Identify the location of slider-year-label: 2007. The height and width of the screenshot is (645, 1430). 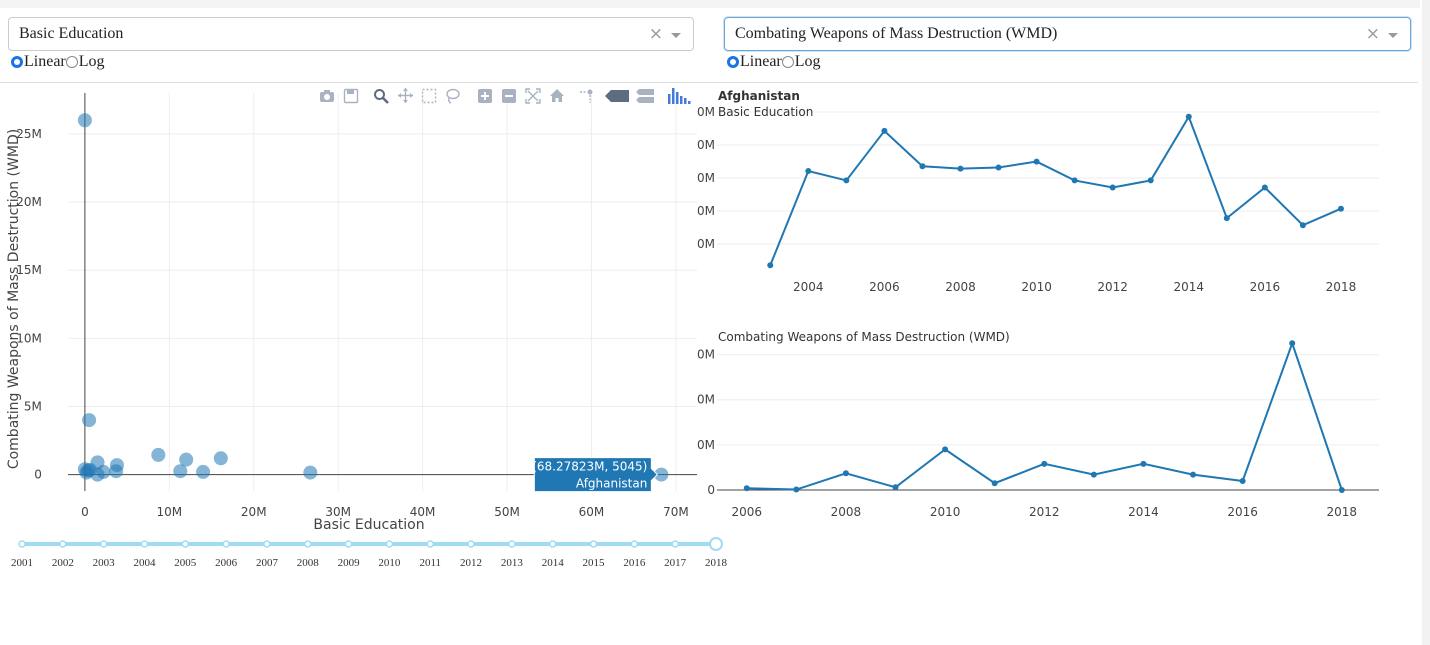
(267, 563).